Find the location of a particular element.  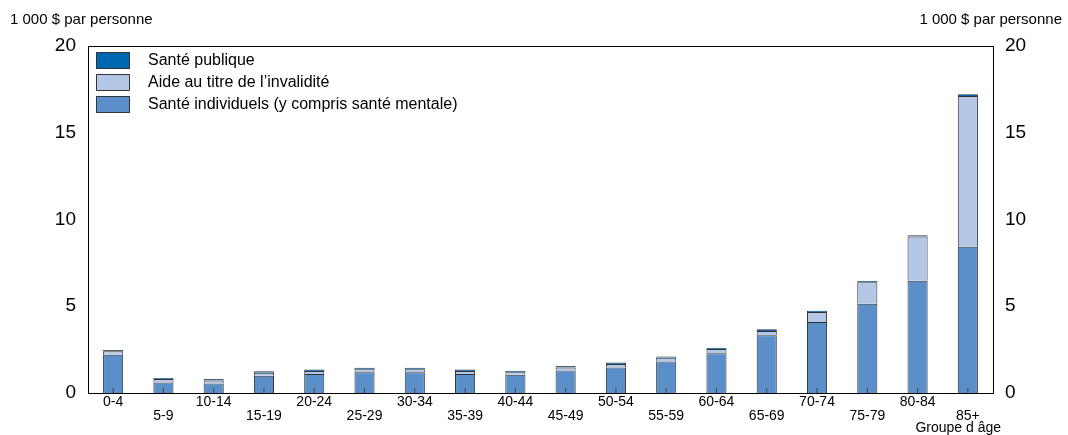

x-tick-label: 70-74 is located at coordinates (817, 400).